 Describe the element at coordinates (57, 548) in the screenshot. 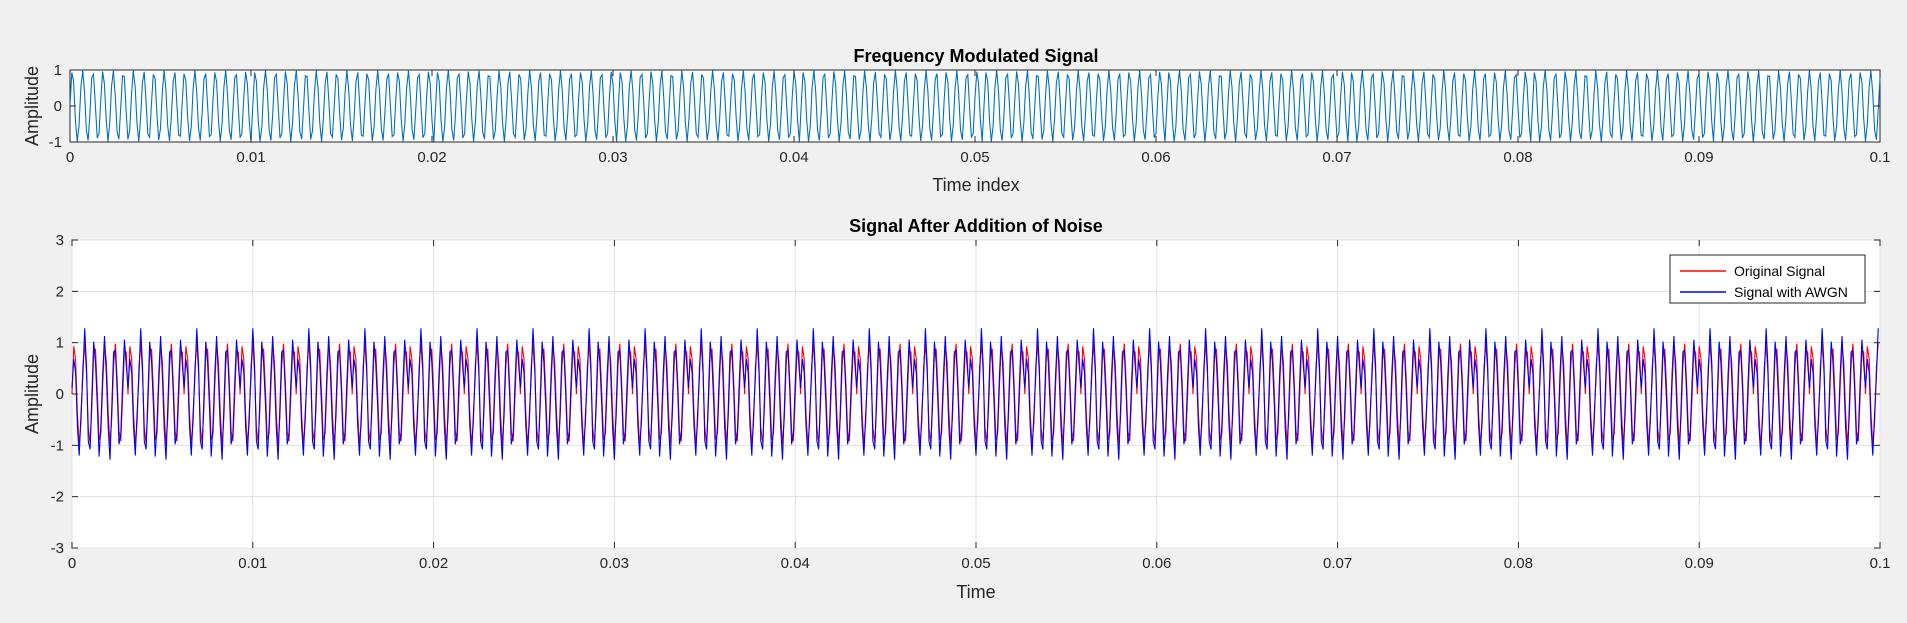

I see `y-tick-label: -3` at that location.